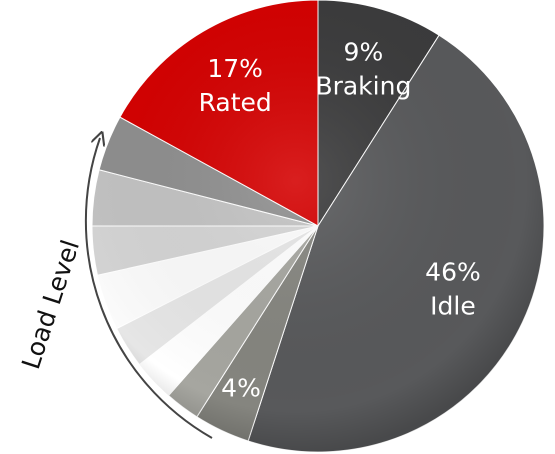 The width and height of the screenshot is (555, 454). What do you see at coordinates (235, 102) in the screenshot?
I see `category-label: Rated` at bounding box center [235, 102].